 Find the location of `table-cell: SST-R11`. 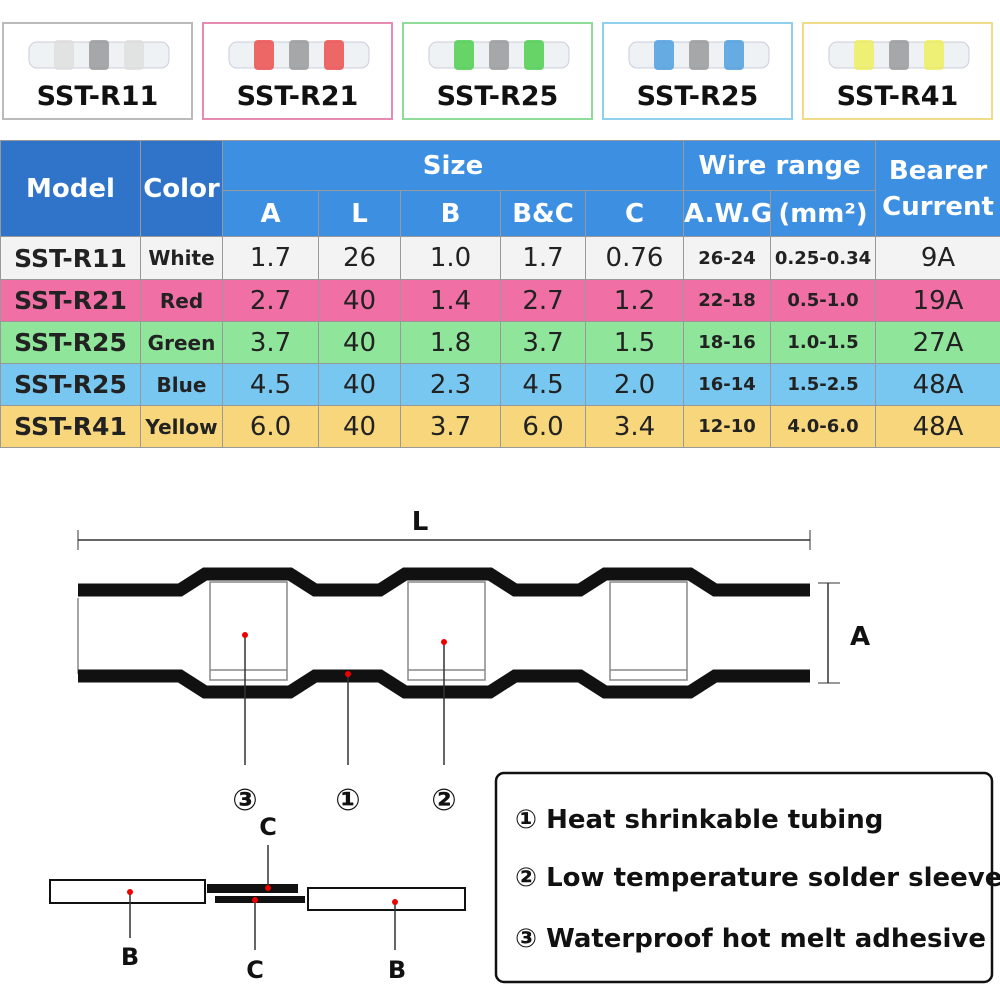

table-cell: SST-R11 is located at coordinates (70, 258).